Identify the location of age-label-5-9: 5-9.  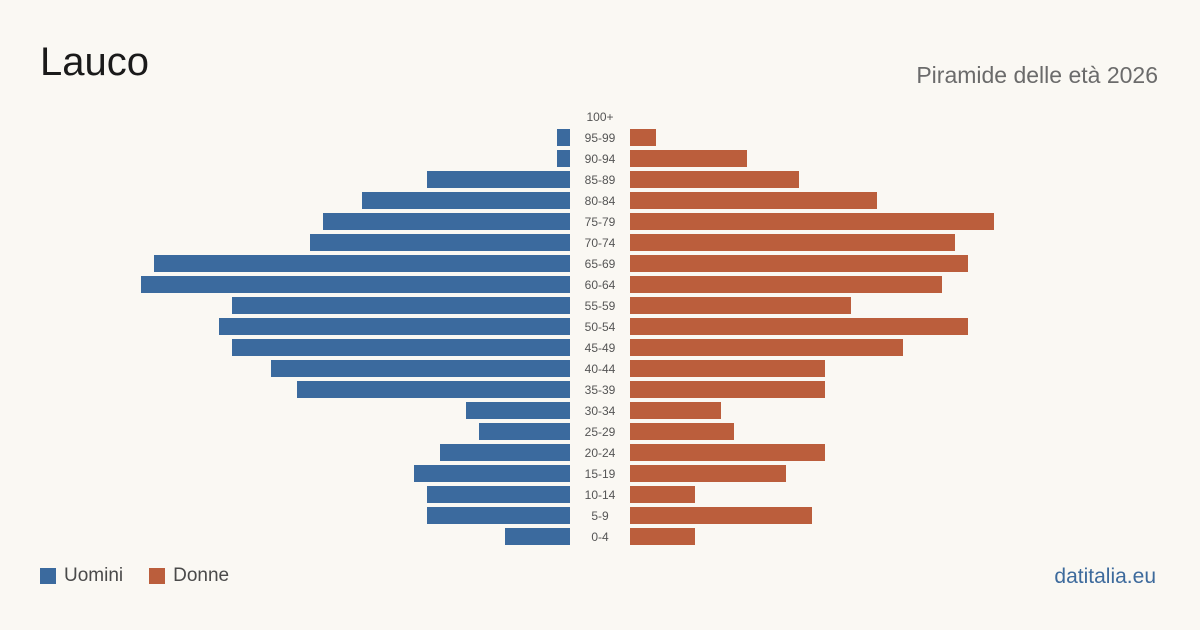
(600, 516).